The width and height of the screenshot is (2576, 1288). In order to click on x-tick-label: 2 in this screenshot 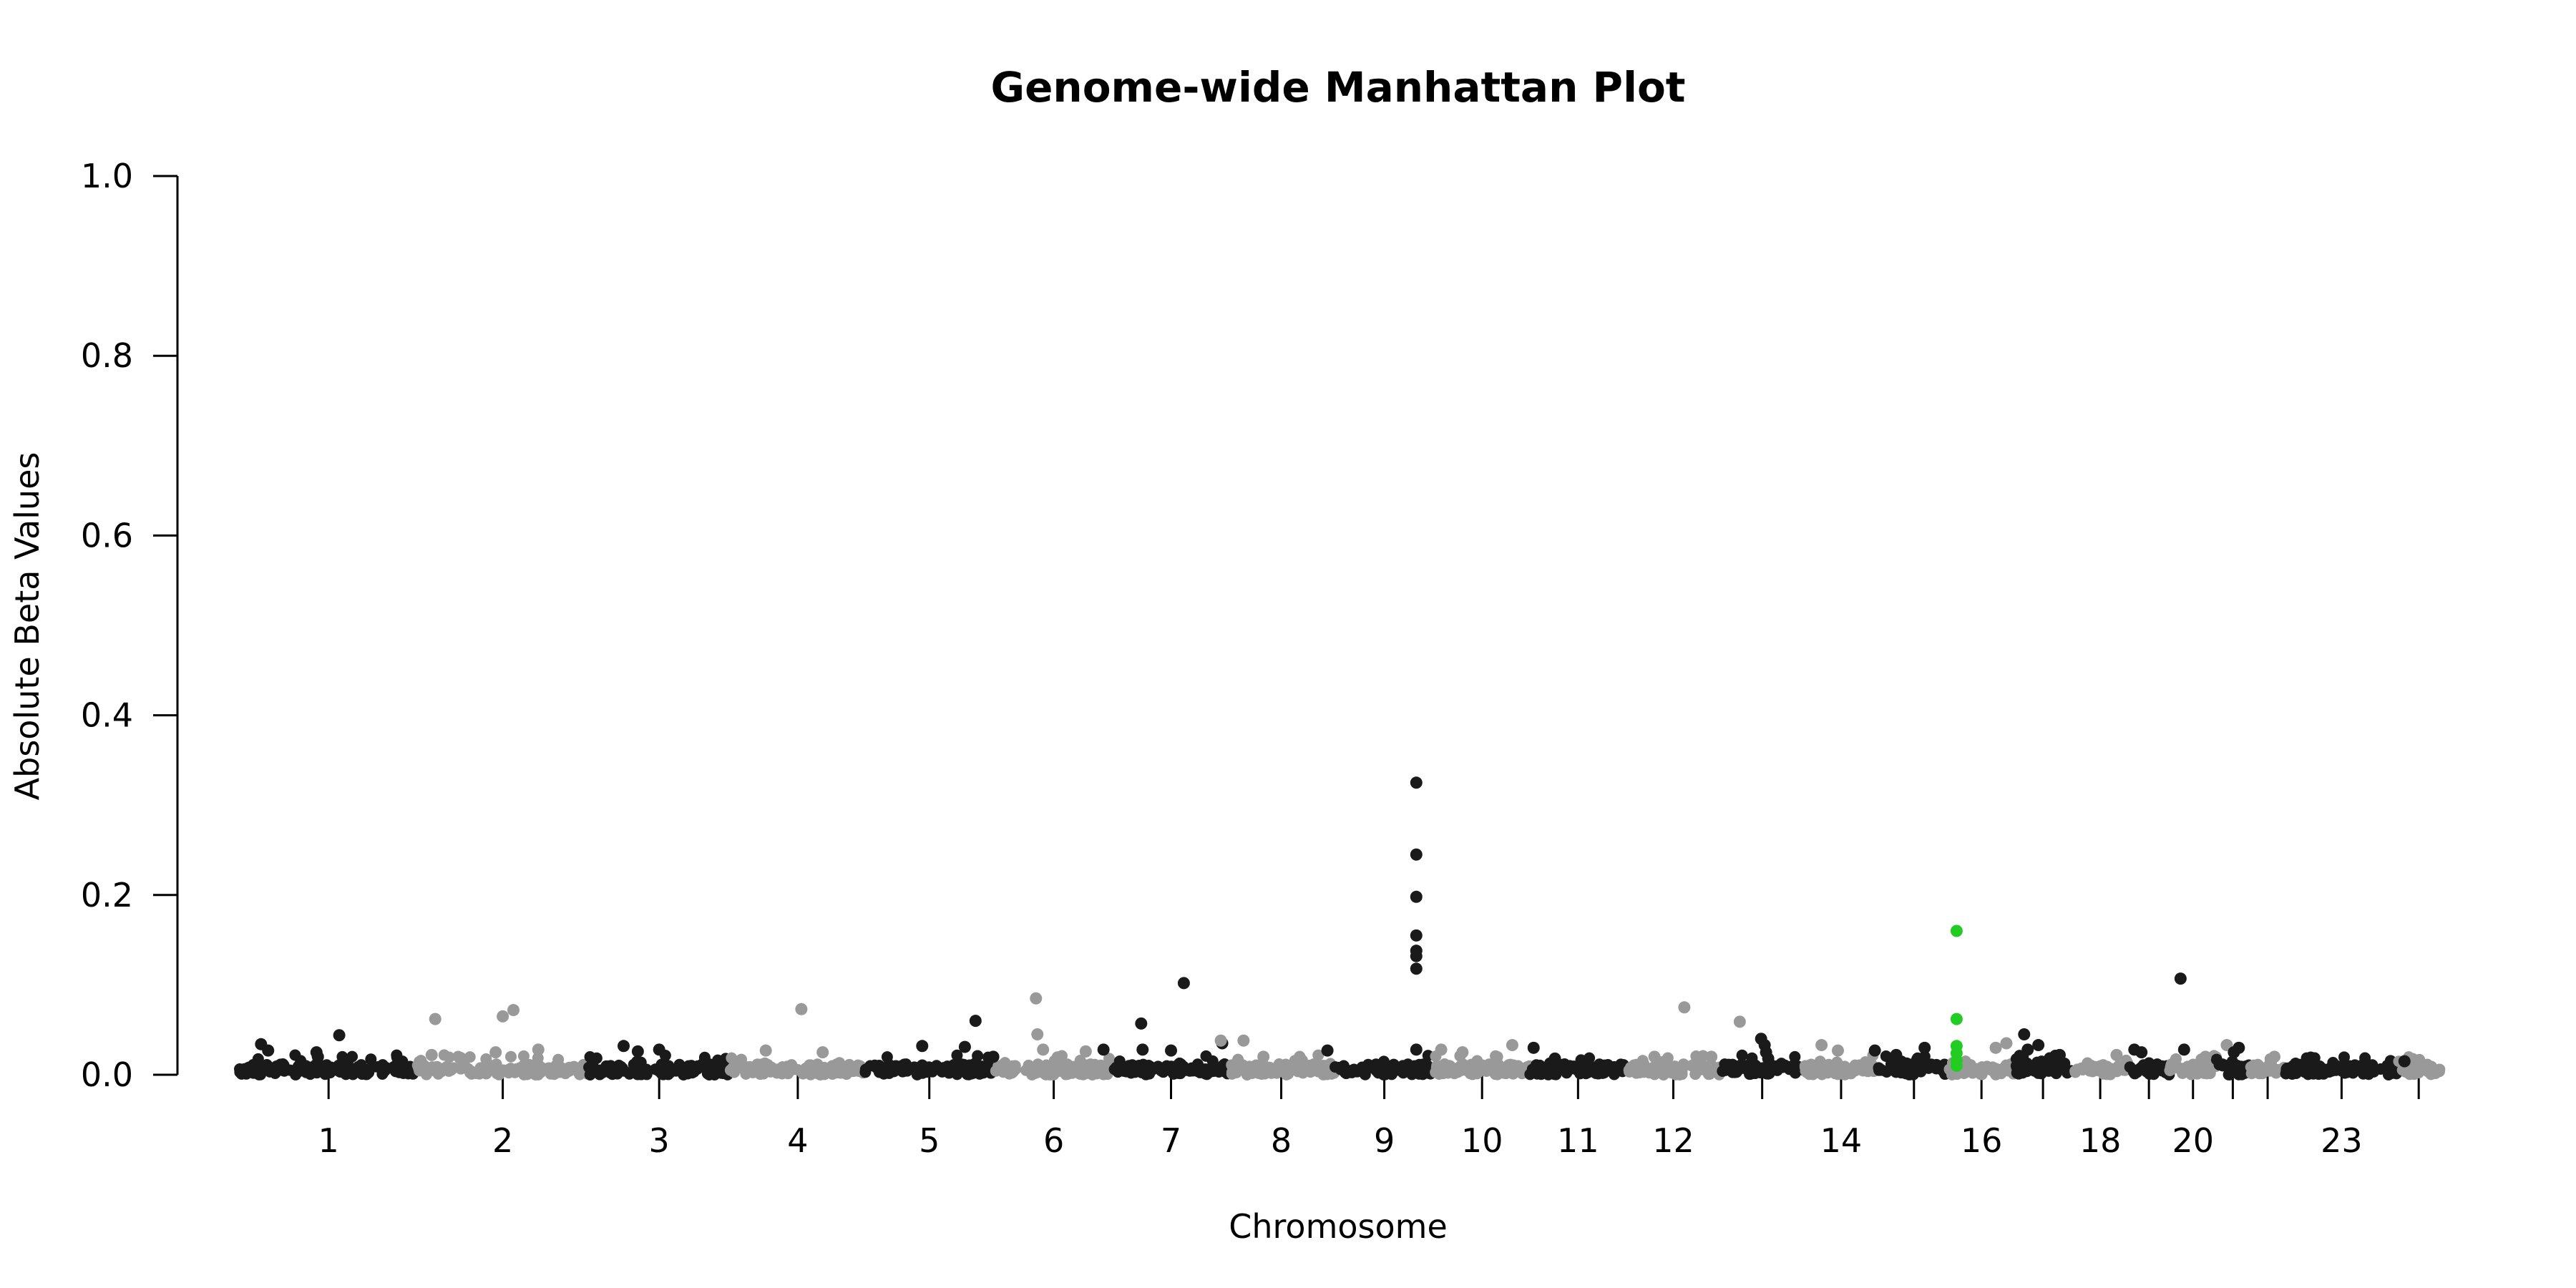, I will do `click(502, 1140)`.